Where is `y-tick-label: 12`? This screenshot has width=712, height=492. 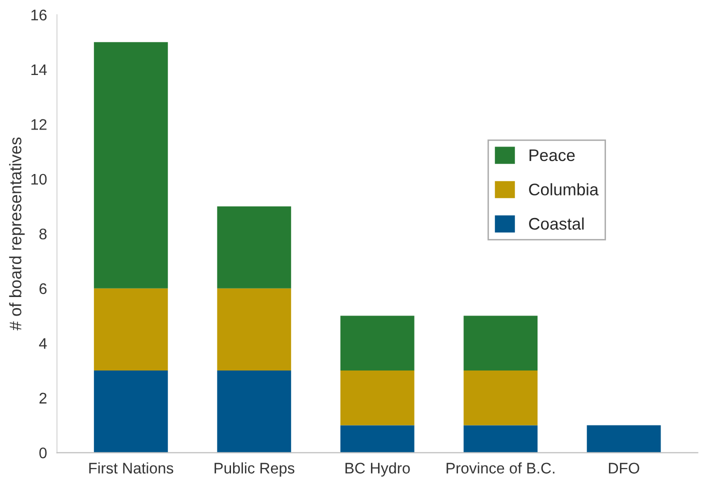
y-tick-label: 12 is located at coordinates (38, 124).